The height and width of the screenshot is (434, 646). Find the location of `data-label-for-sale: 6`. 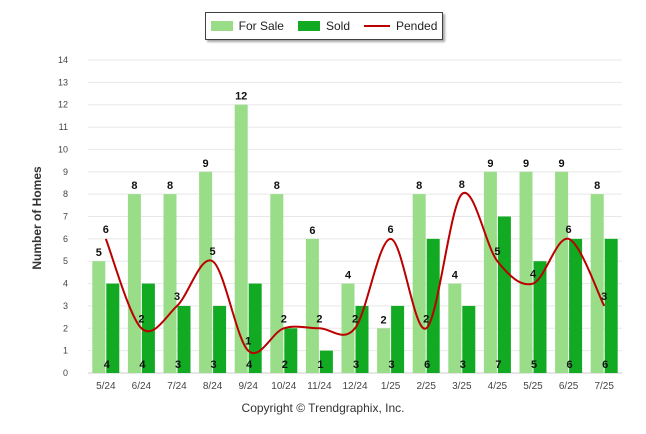

data-label-for-sale: 6 is located at coordinates (312, 231).